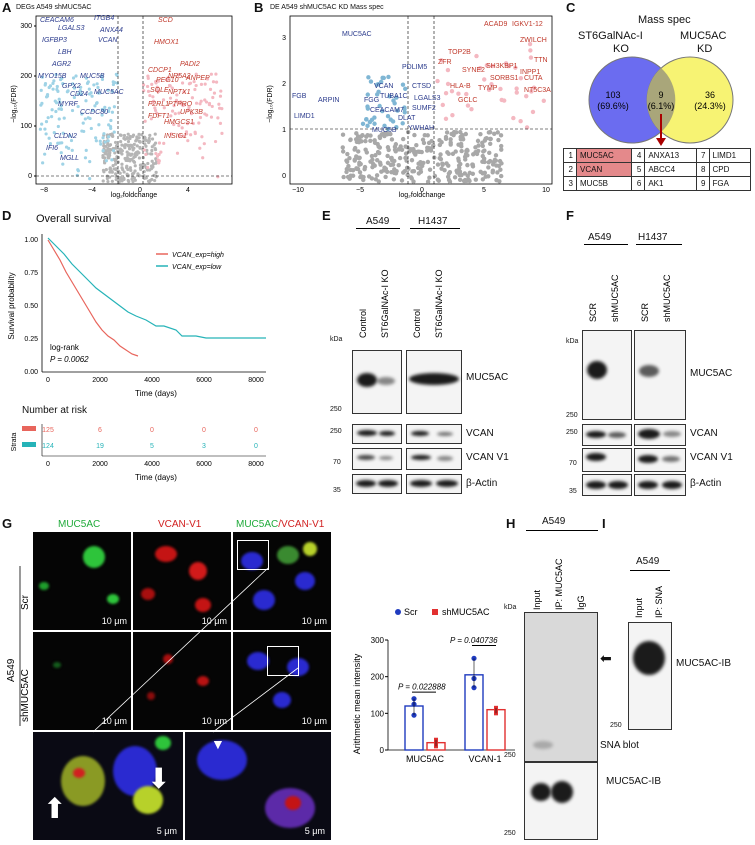 The width and height of the screenshot is (755, 845). Describe the element at coordinates (328, 100) in the screenshot. I see `b-gene-label-down: ARPIN` at that location.